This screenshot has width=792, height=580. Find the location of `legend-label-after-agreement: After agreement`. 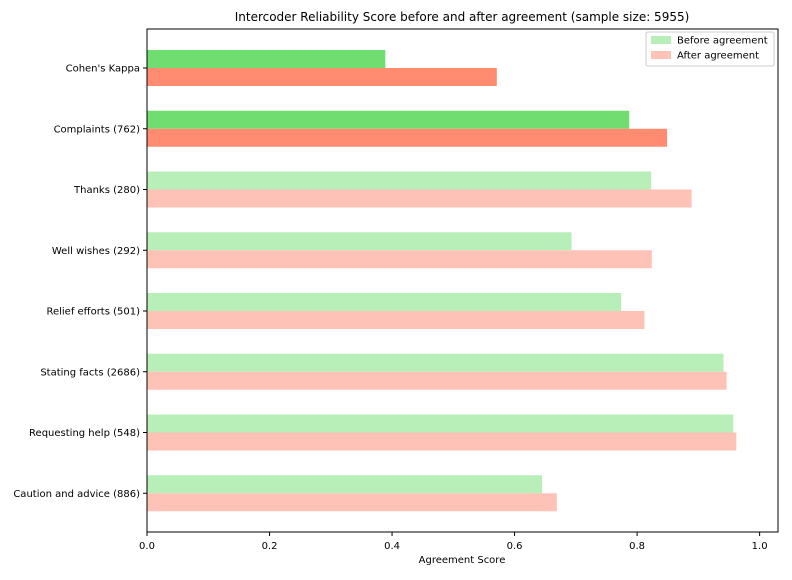

legend-label-after-agreement: After agreement is located at coordinates (718, 56).